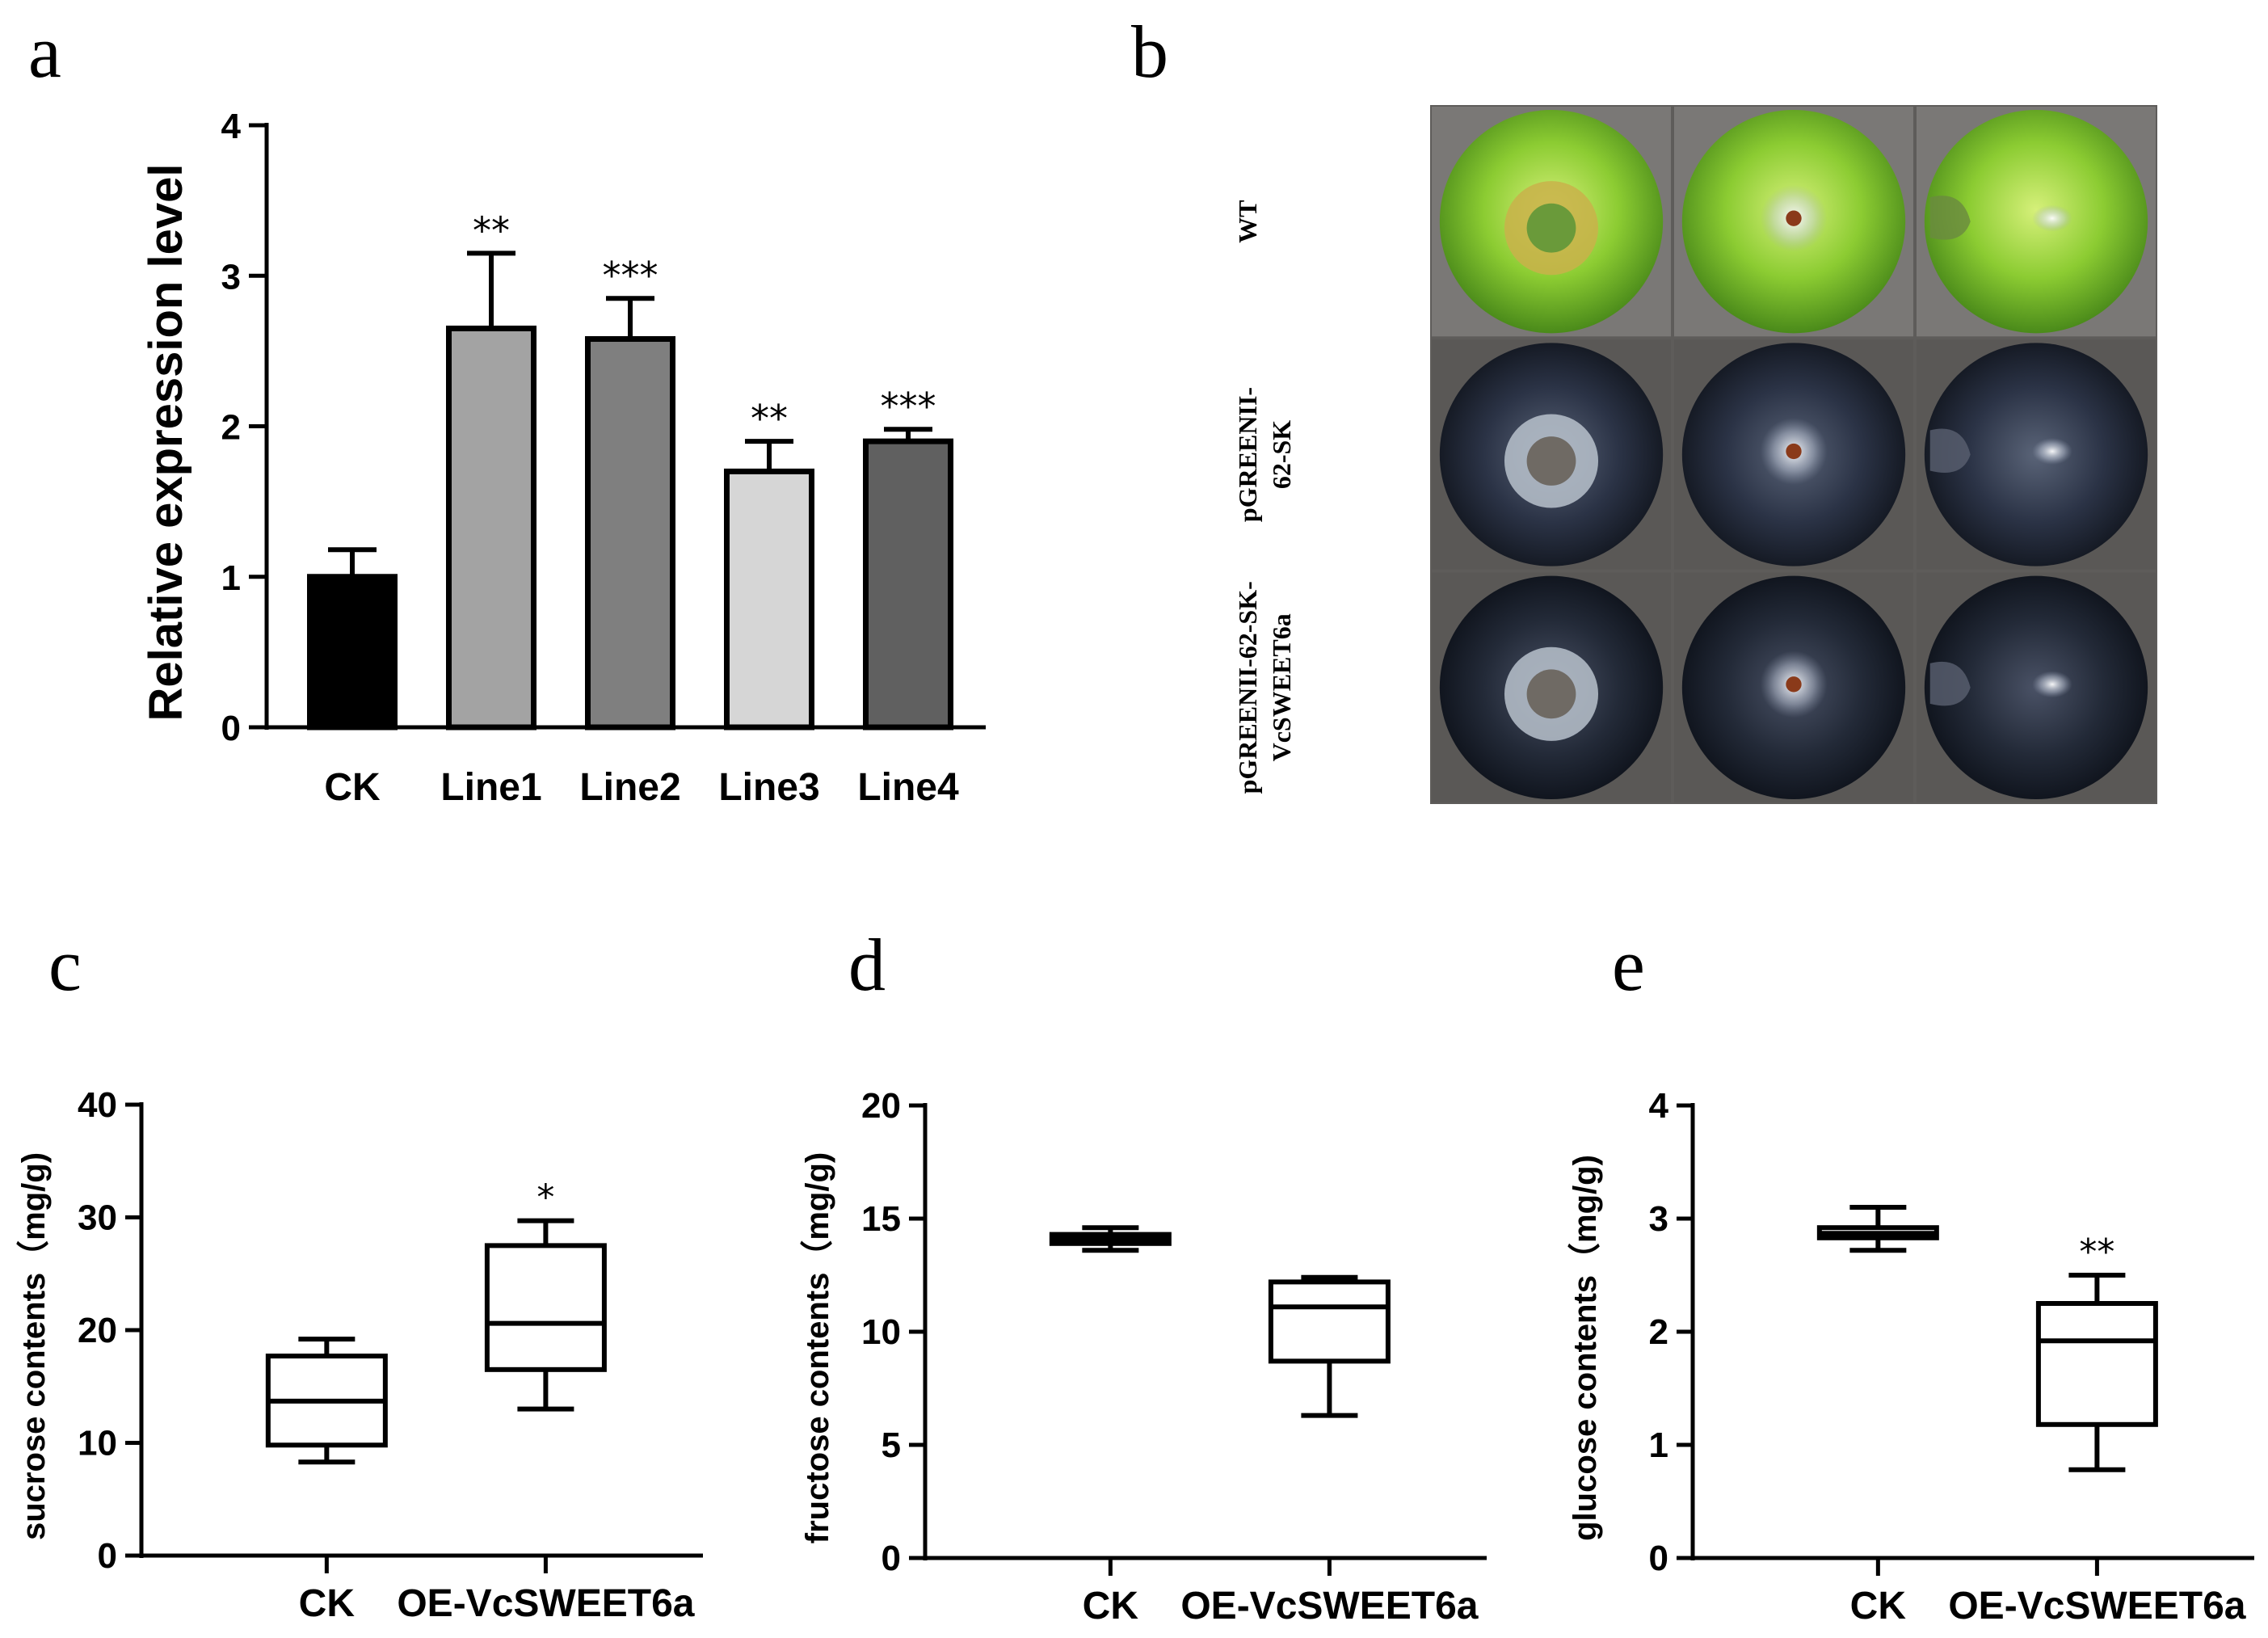 The image size is (2268, 1638). What do you see at coordinates (34, 1346) in the screenshot?
I see `y-axis-title: sucrose contents（mg/g)` at bounding box center [34, 1346].